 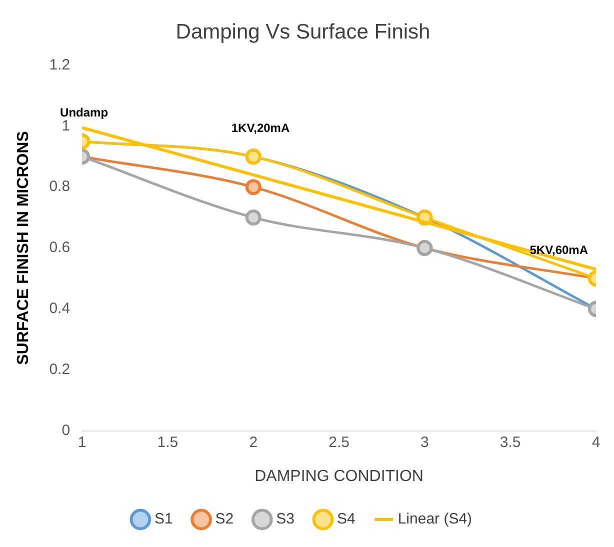 I want to click on x-axis-title: DAMPING CONDITION, so click(x=339, y=476).